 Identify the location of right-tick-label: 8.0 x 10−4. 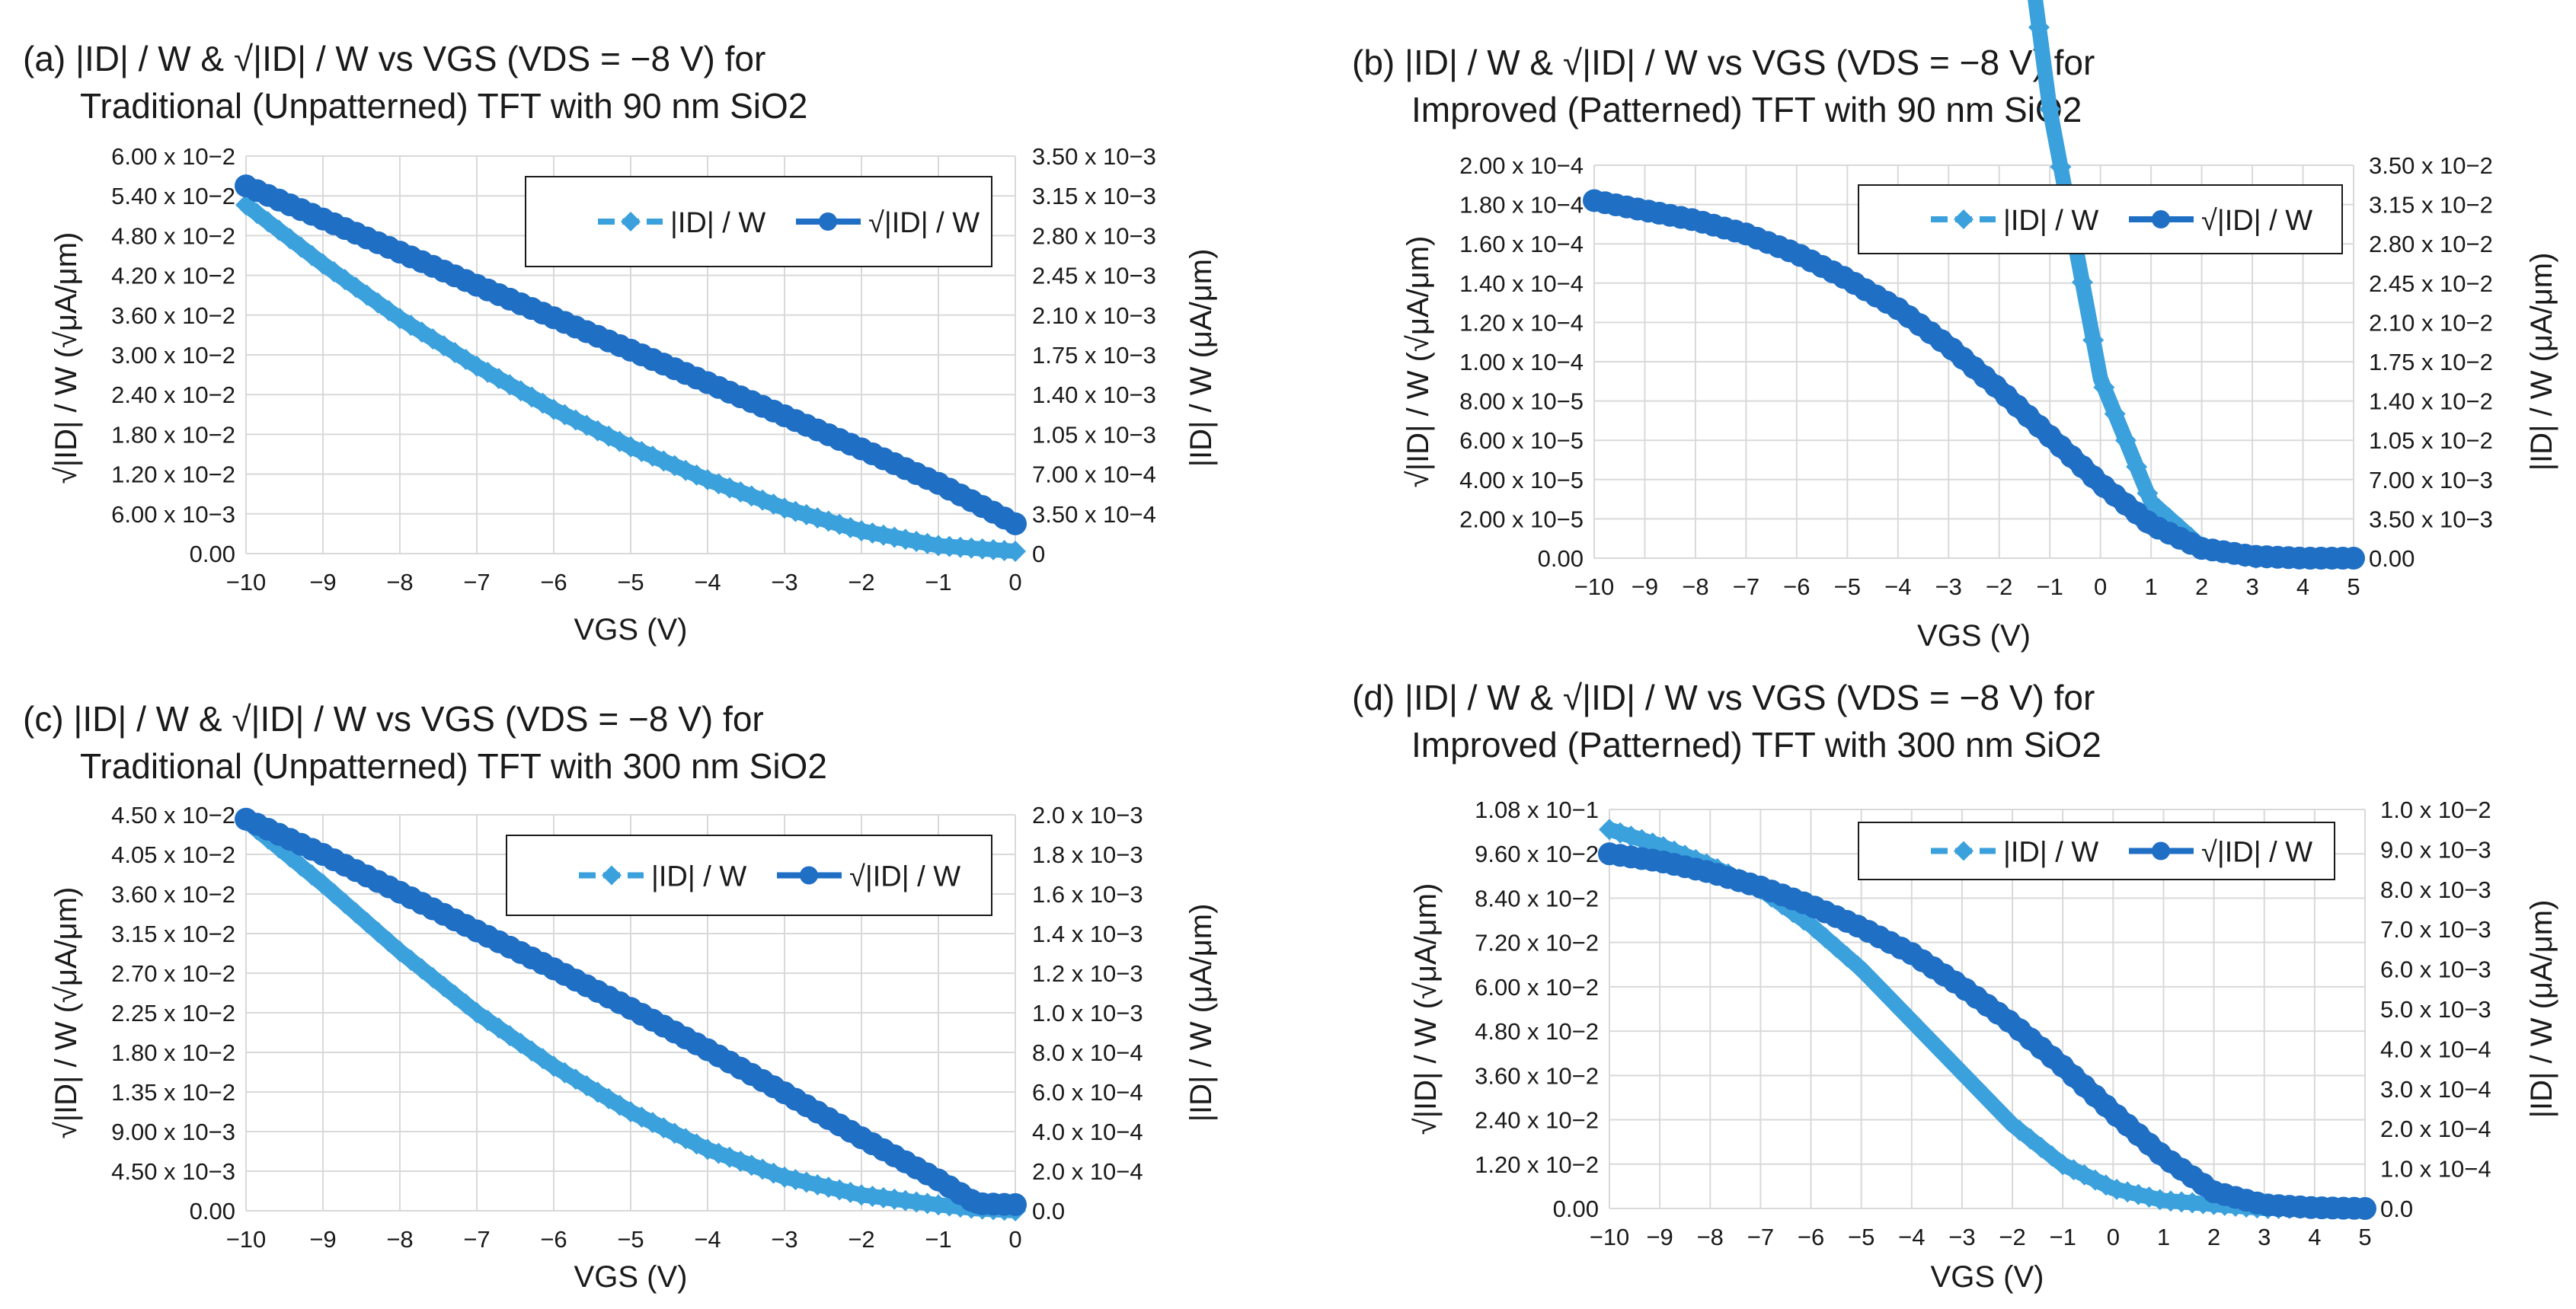
(1088, 1052).